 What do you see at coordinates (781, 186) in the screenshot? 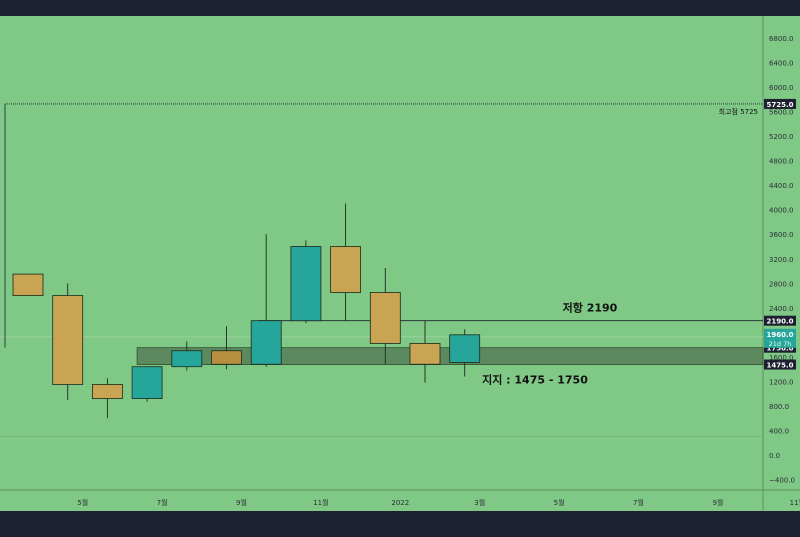
I see `y-tick-label: 4400.0` at bounding box center [781, 186].